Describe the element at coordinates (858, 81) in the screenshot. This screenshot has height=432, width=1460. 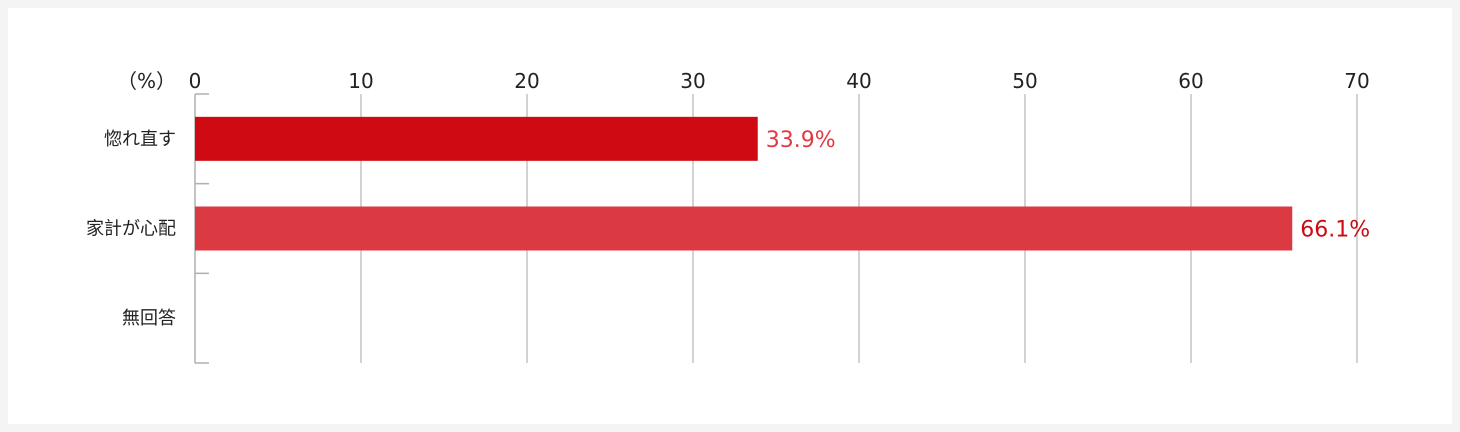
I see `x-tick-label: 40` at that location.